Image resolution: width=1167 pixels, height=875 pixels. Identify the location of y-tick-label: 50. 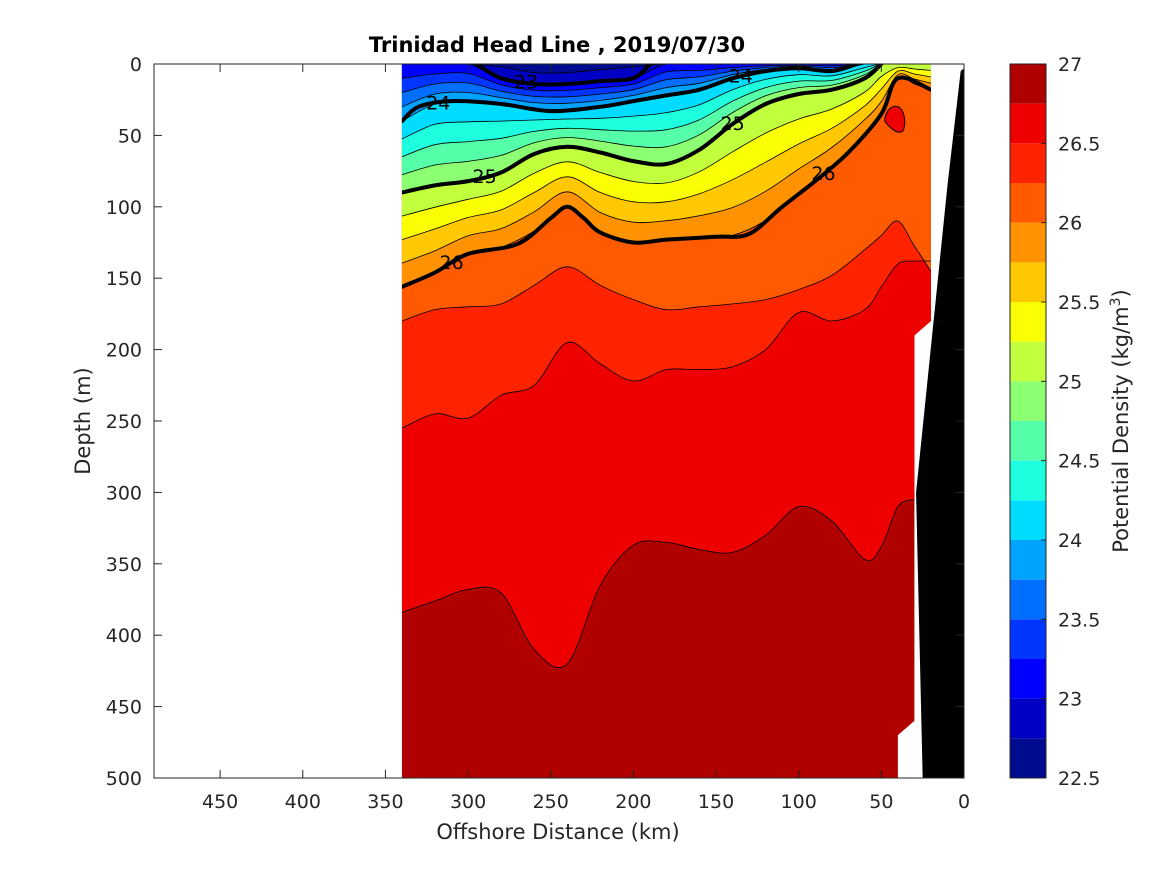
(130, 136).